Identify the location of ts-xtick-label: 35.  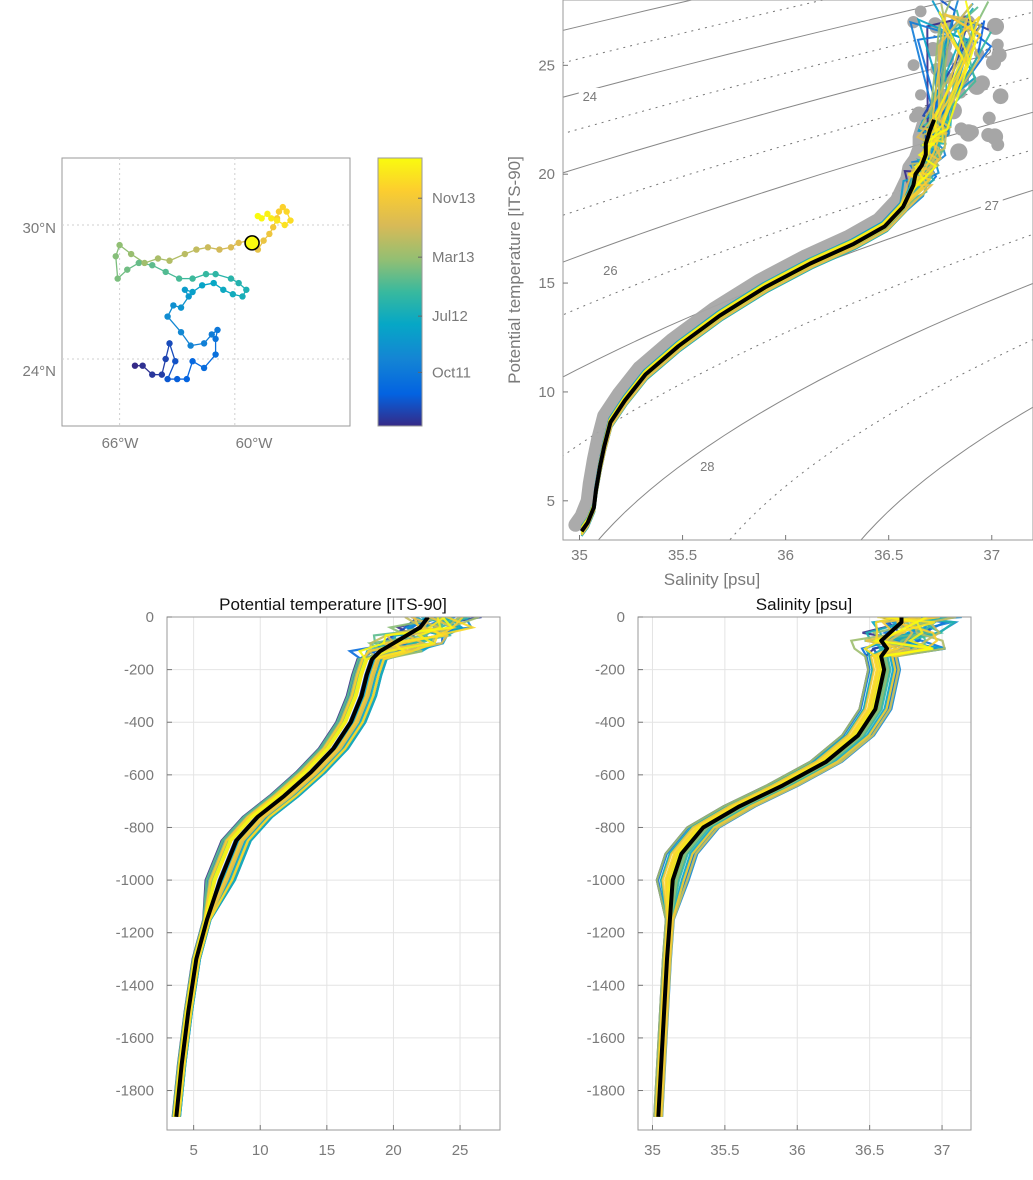
(579, 555).